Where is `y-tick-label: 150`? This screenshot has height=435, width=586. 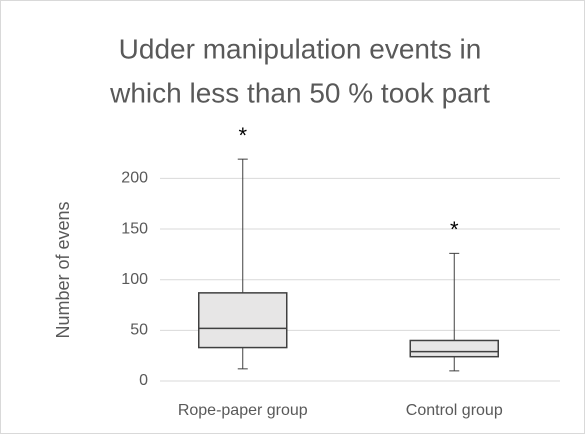
y-tick-label: 150 is located at coordinates (134, 228).